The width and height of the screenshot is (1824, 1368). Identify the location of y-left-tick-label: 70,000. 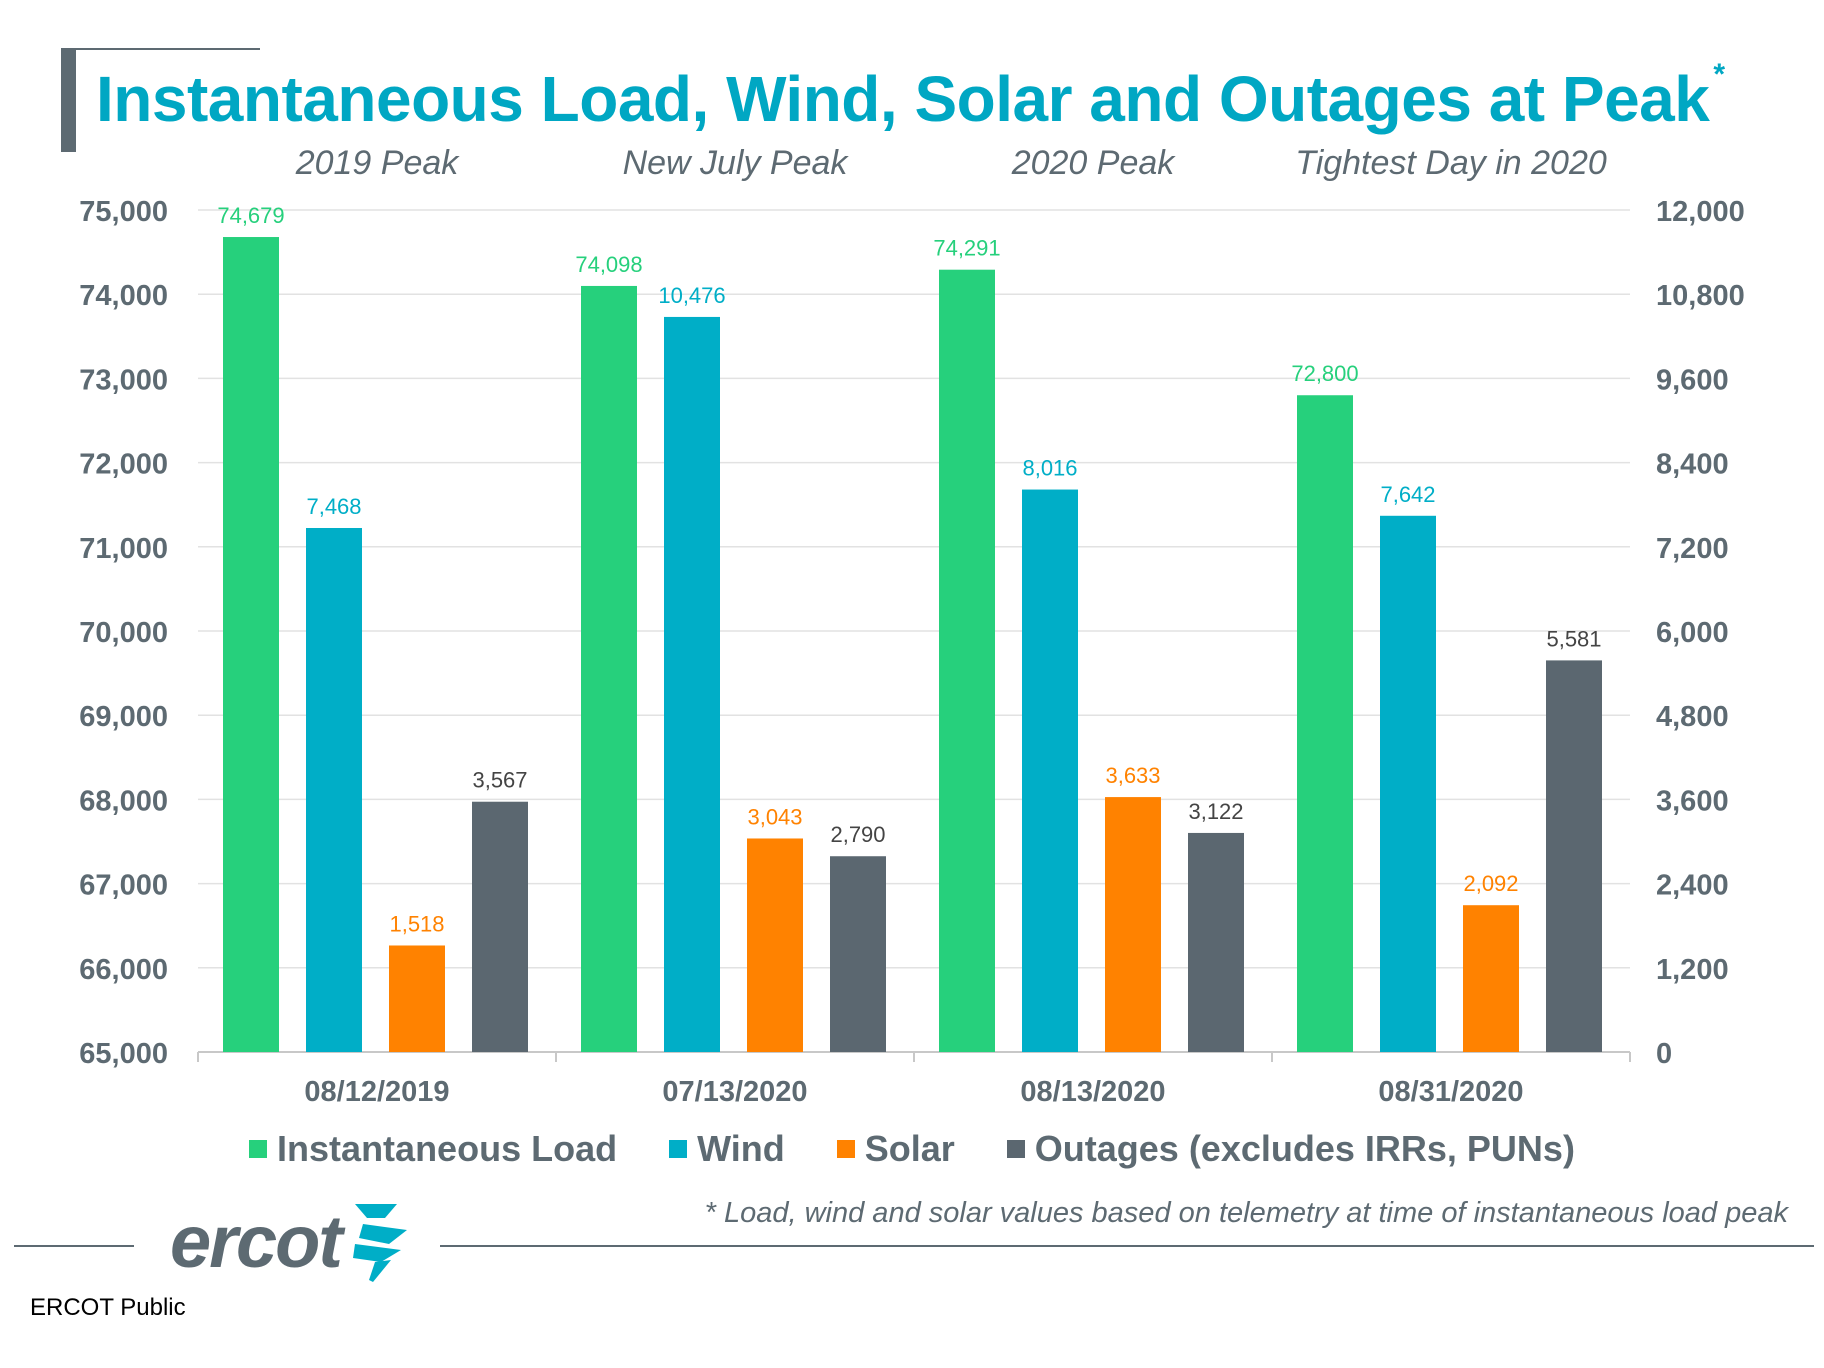
(123, 633).